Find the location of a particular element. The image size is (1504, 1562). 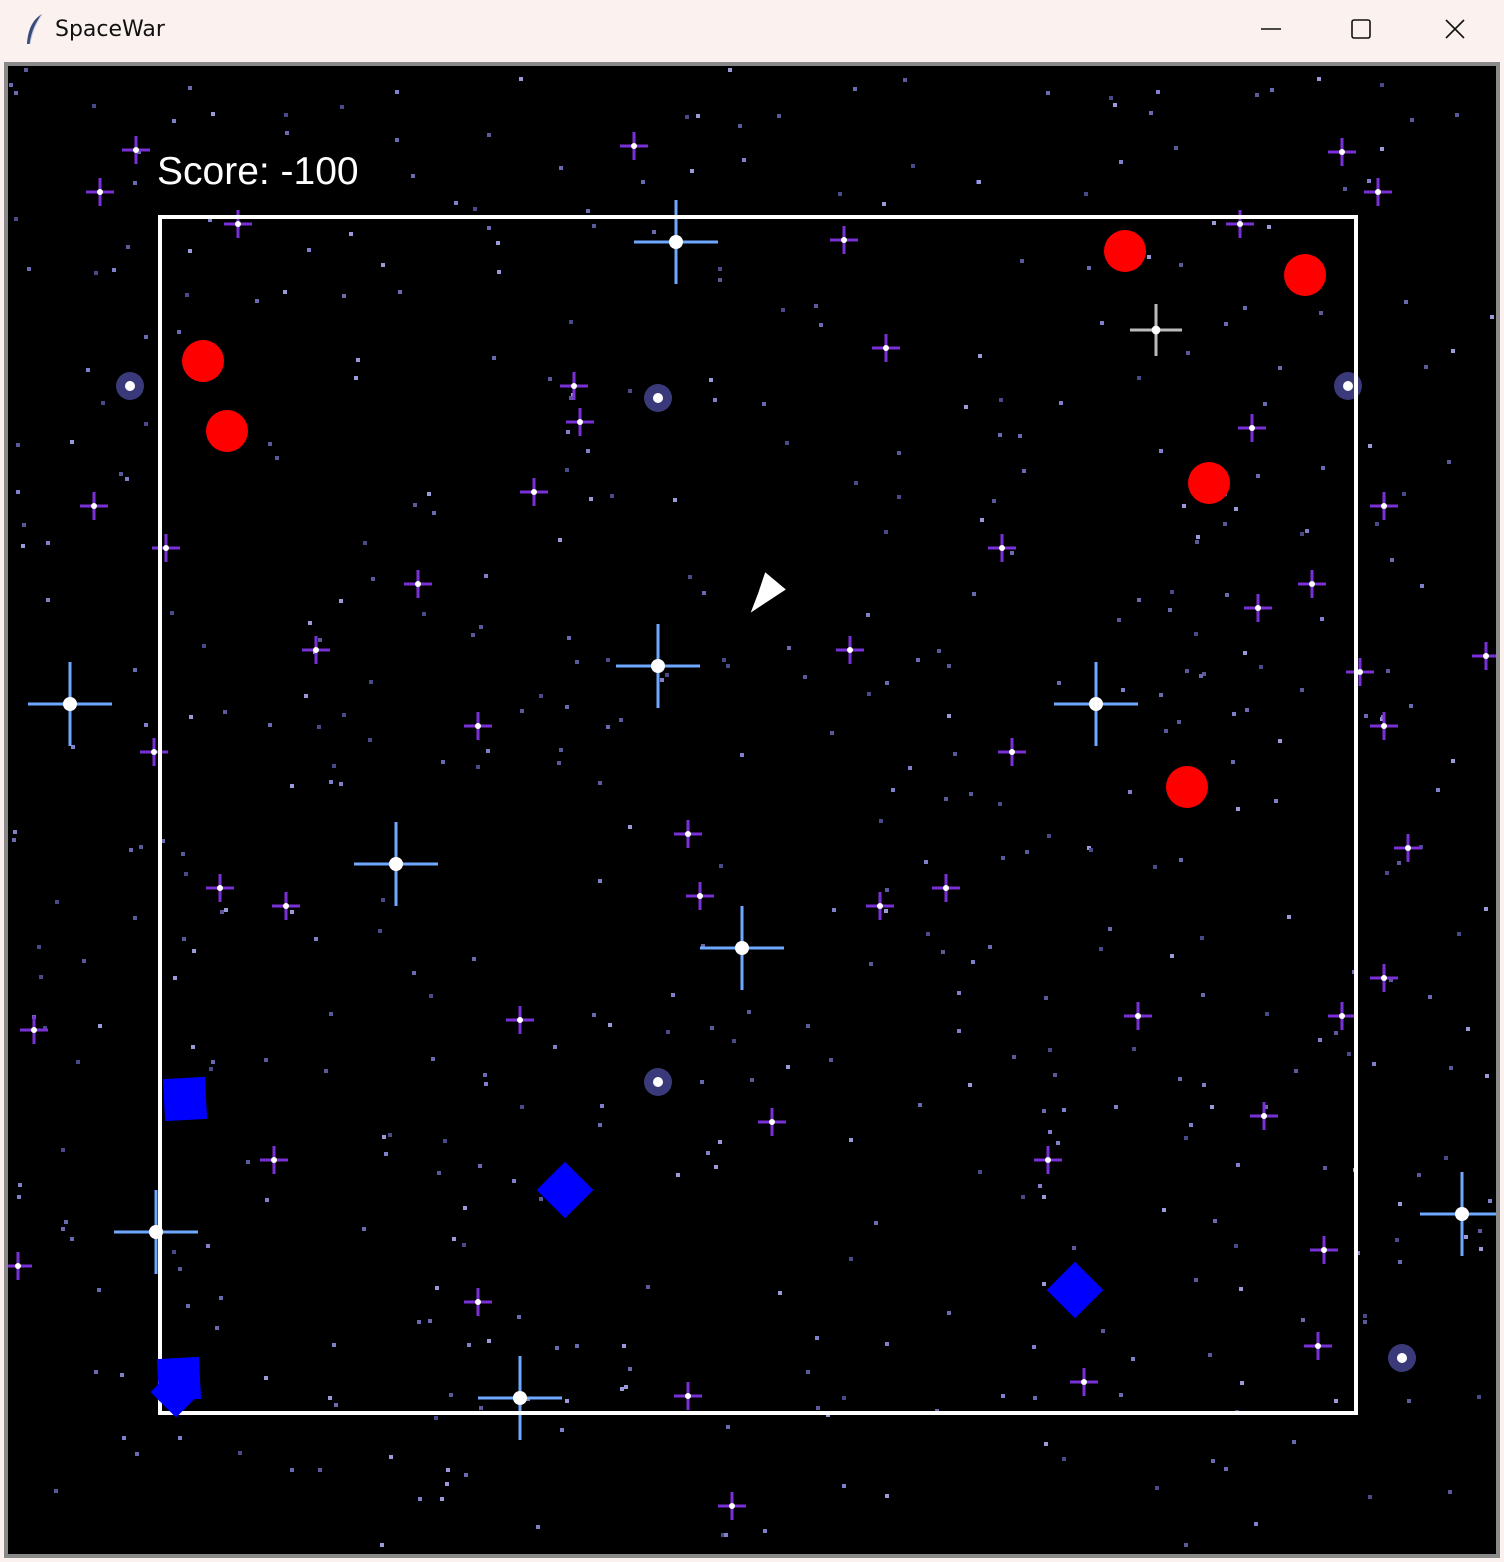

close-button is located at coordinates (1455, 29).